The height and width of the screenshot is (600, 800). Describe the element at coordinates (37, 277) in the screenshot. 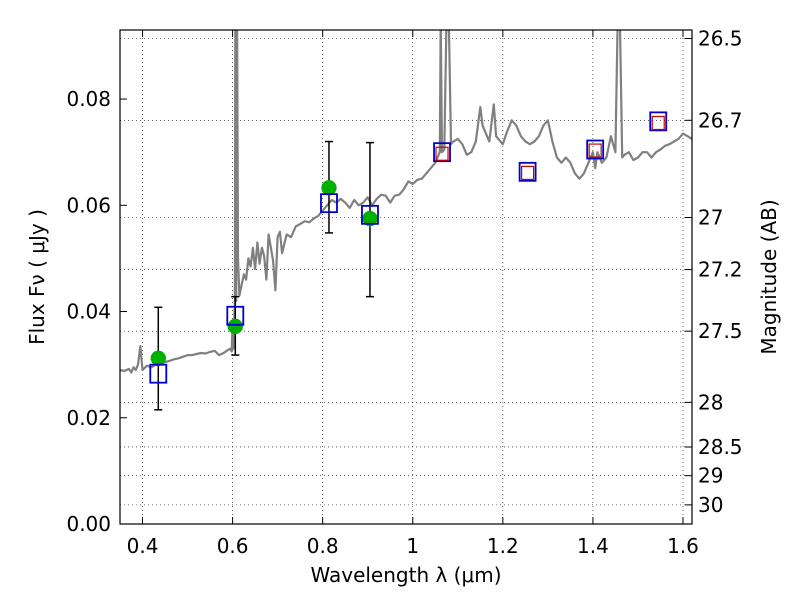

I see `y-axis-label: Flux Fν ( μJy )` at that location.